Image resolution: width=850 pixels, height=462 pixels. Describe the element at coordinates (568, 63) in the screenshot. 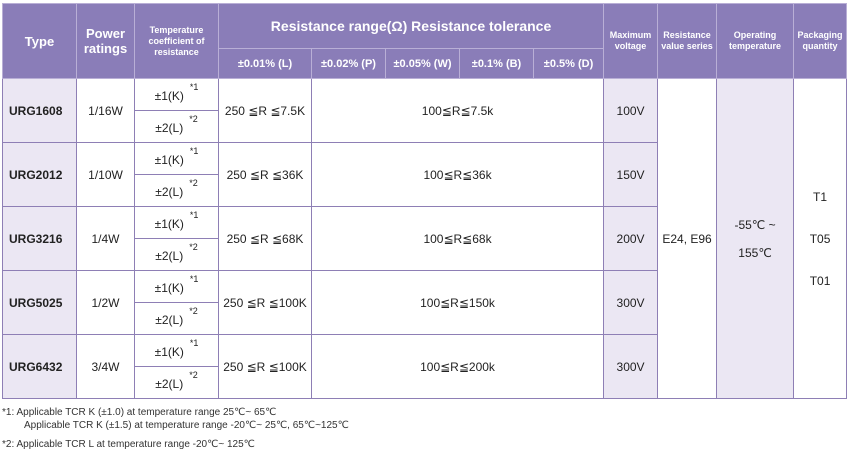

I see `header-tol-d: ±0.5% (D)` at that location.